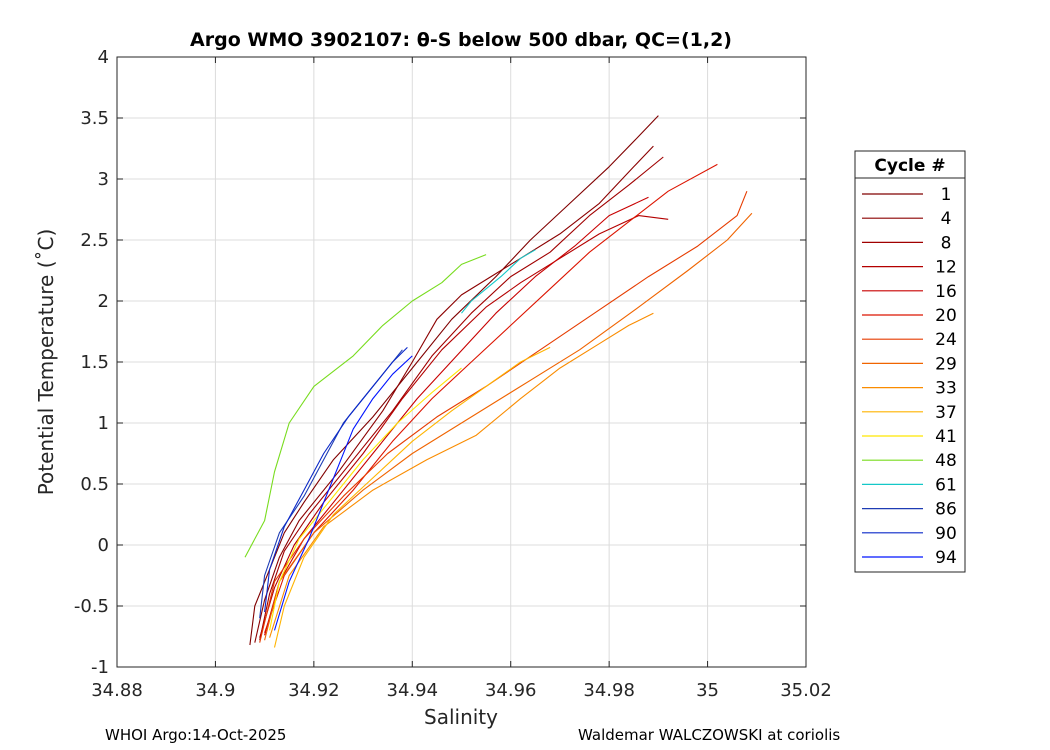  What do you see at coordinates (946, 485) in the screenshot?
I see `legend-label: 61` at bounding box center [946, 485].